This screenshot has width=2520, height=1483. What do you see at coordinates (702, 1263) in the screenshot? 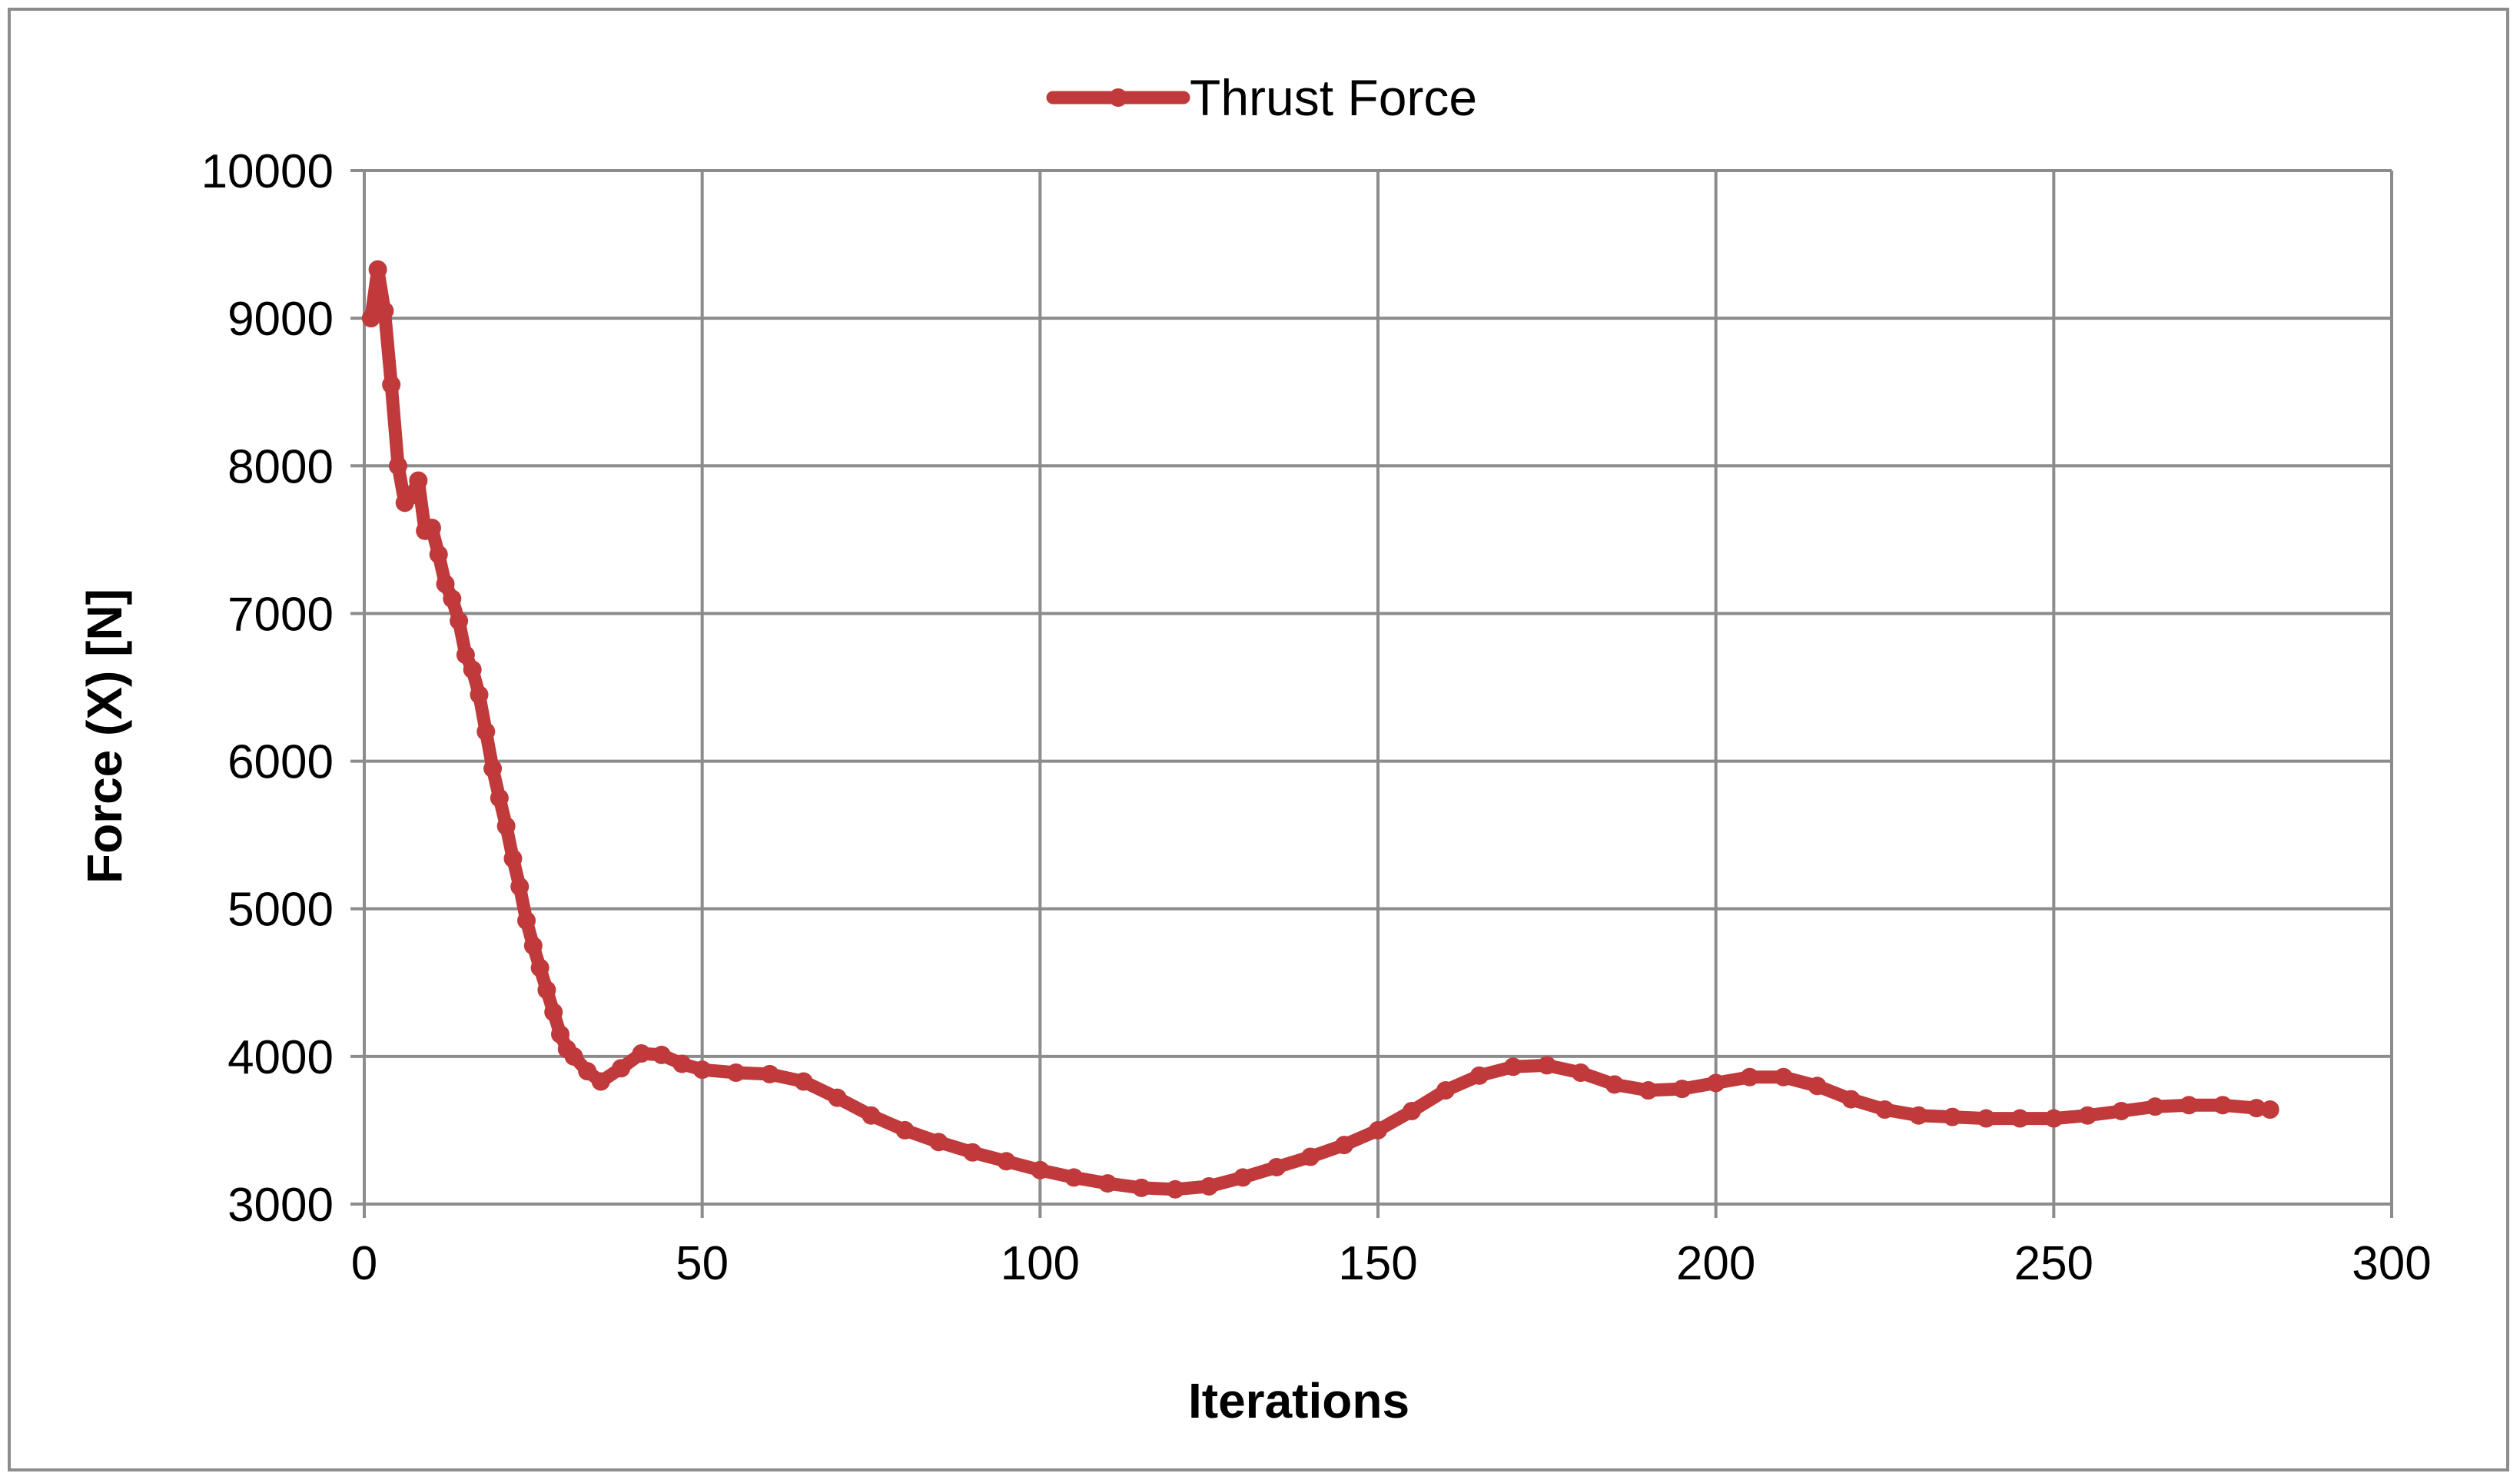
I see `x-tick-label: 50` at bounding box center [702, 1263].